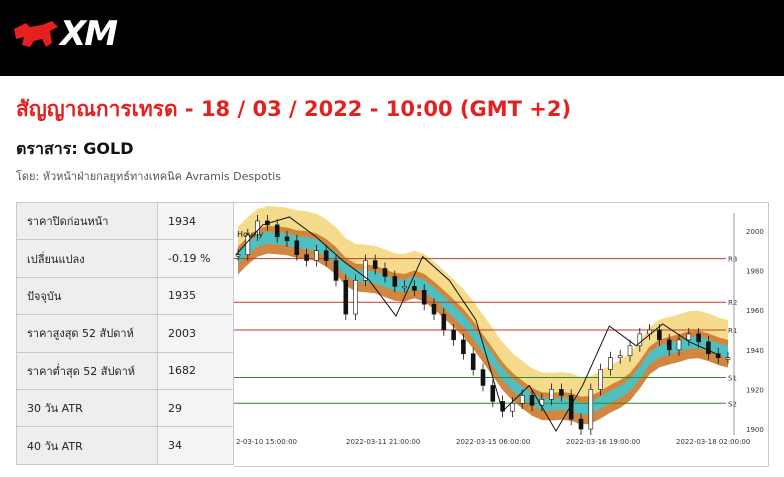  Describe the element at coordinates (87, 370) in the screenshot. I see `stat-label: ราคาต่ำสุด 52 สัปดาห์` at that location.